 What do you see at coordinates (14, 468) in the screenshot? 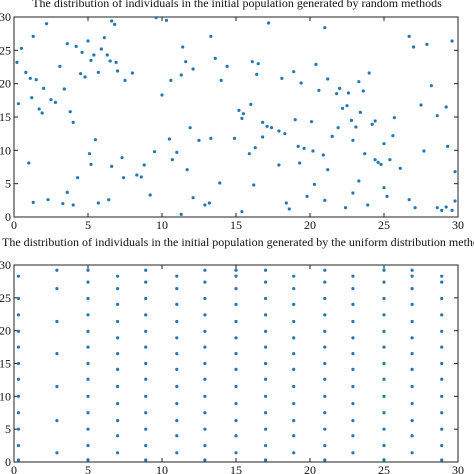
I see `x-tick-label: 0` at bounding box center [14, 468].